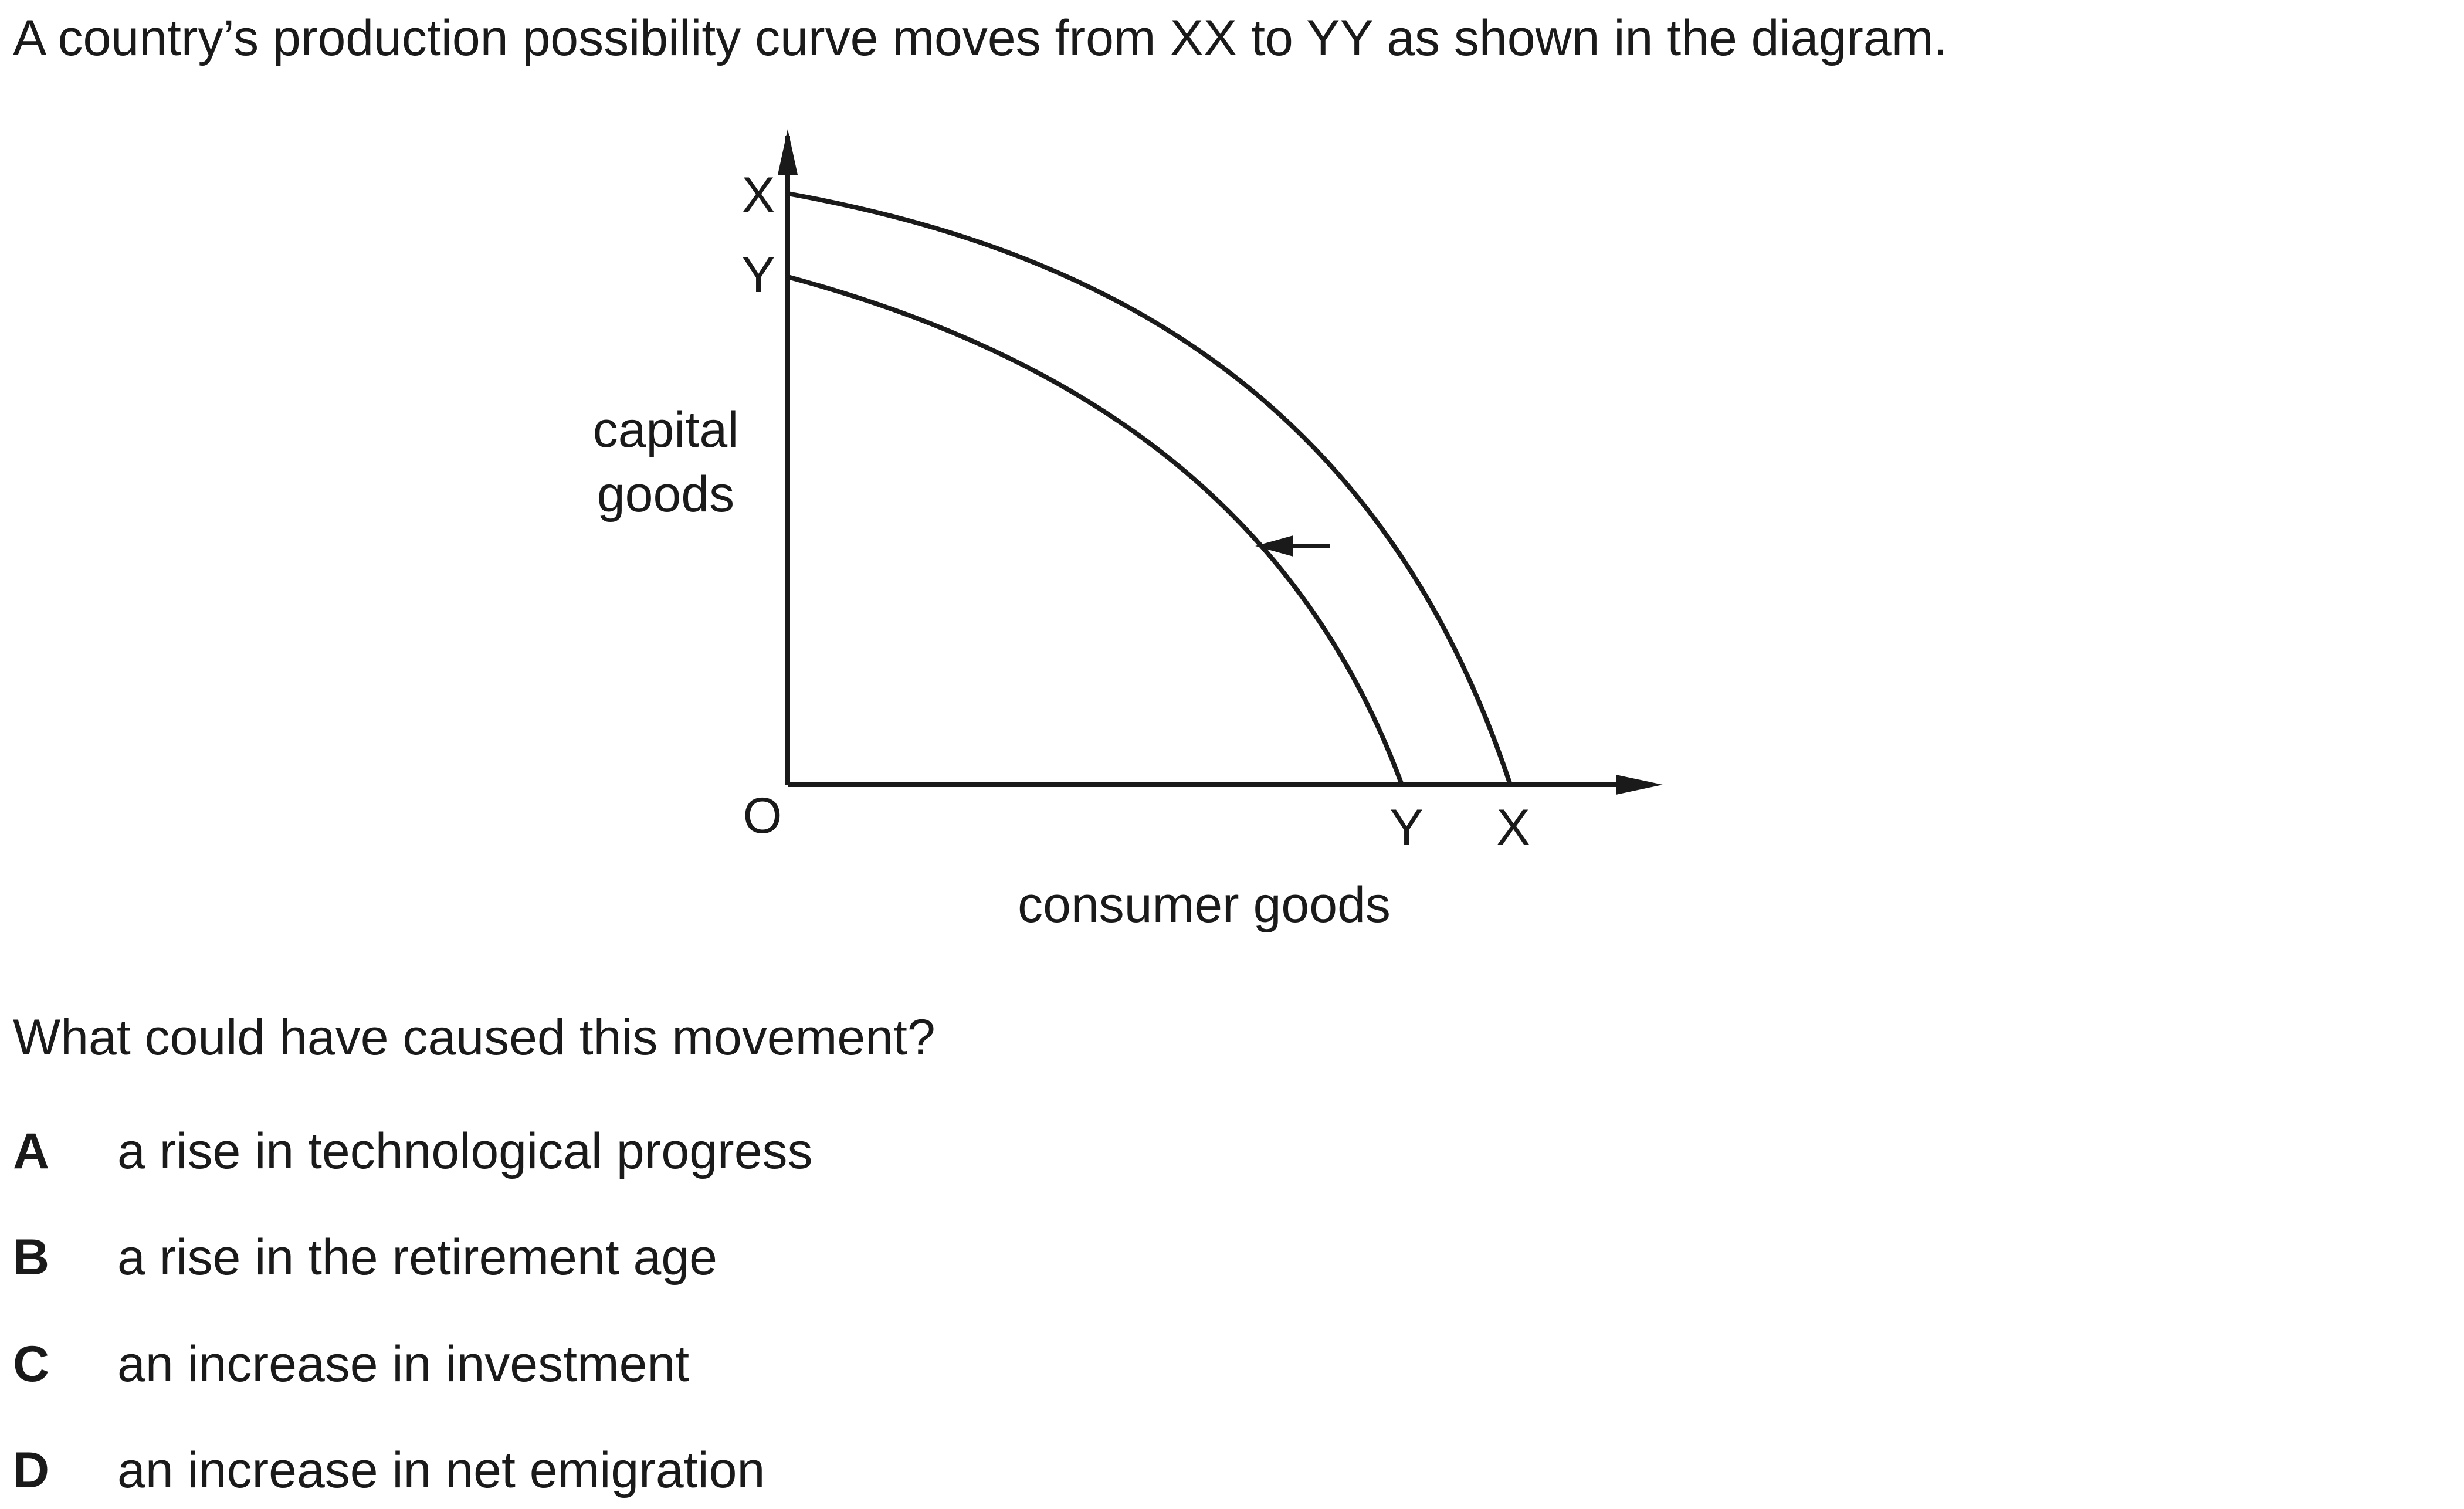 This screenshot has height=1509, width=2464. Describe the element at coordinates (1406, 827) in the screenshot. I see `x-axis-label-y: Y` at that location.